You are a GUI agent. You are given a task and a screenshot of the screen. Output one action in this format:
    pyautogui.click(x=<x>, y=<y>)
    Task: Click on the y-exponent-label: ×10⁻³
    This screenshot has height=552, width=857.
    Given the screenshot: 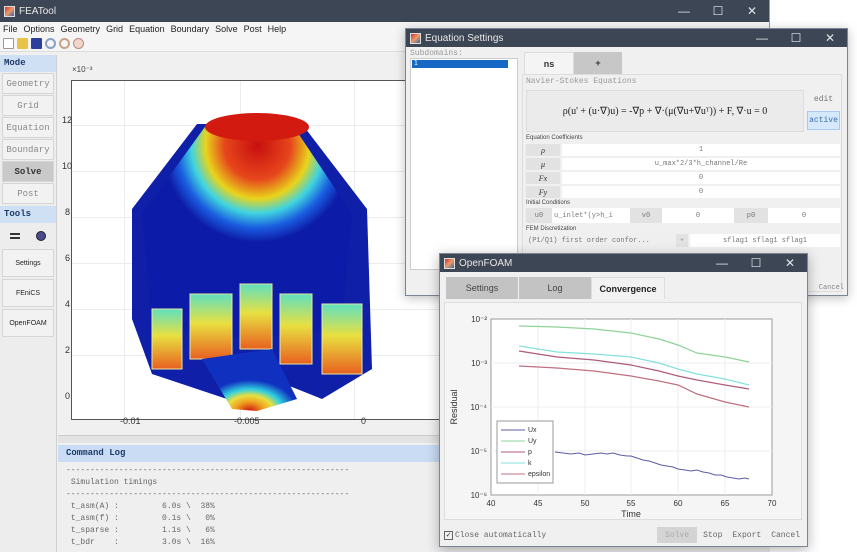 What is the action you would take?
    pyautogui.click(x=82, y=69)
    